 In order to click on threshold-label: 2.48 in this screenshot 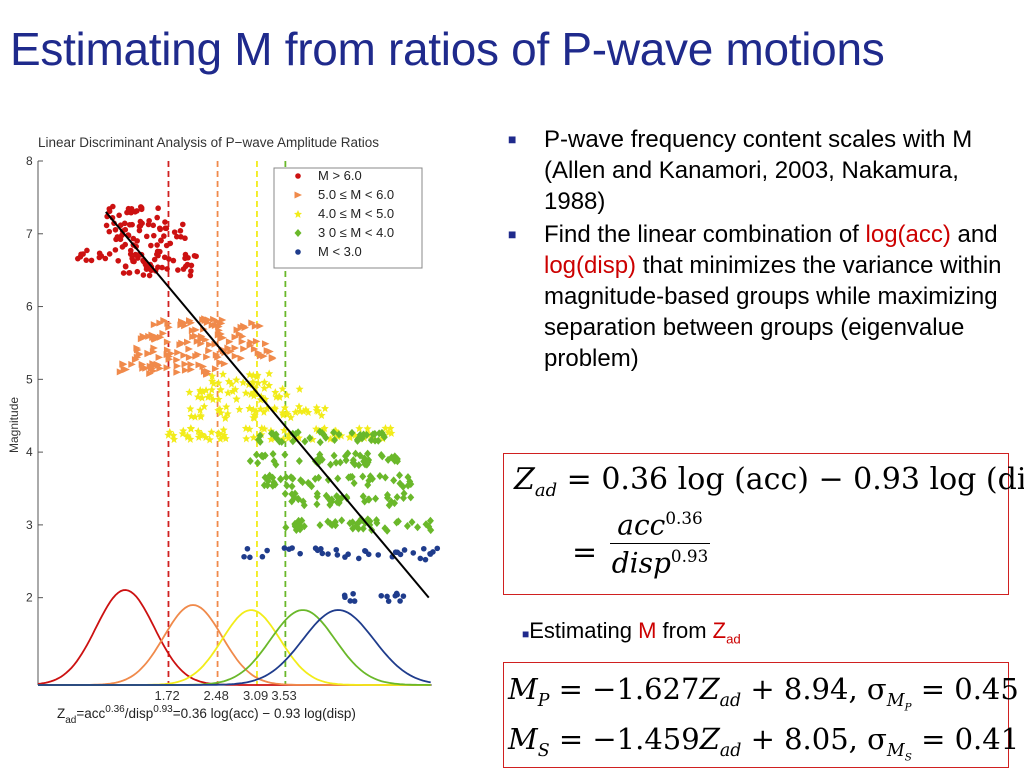, I will do `click(216, 695)`.